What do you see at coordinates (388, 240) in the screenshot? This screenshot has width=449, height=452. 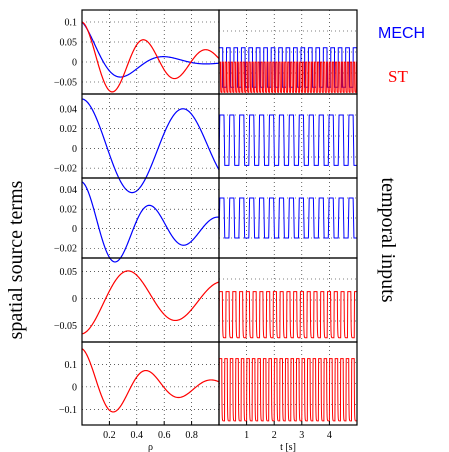 I see `right-ylabel: temporal inputs` at bounding box center [388, 240].